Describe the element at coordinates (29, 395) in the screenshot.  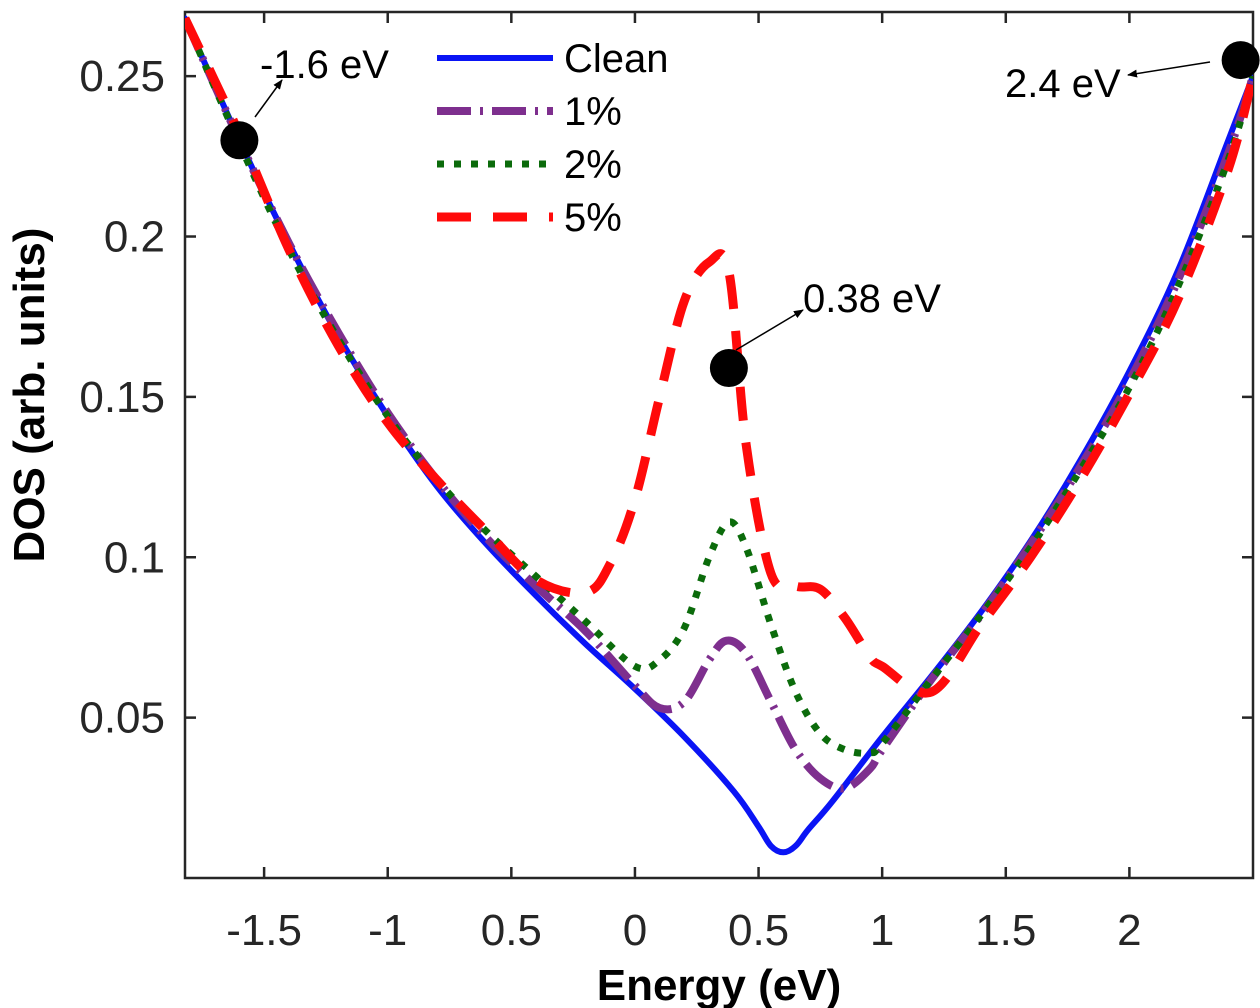
I see `y-axis-title: DOS (arb. units)` at that location.